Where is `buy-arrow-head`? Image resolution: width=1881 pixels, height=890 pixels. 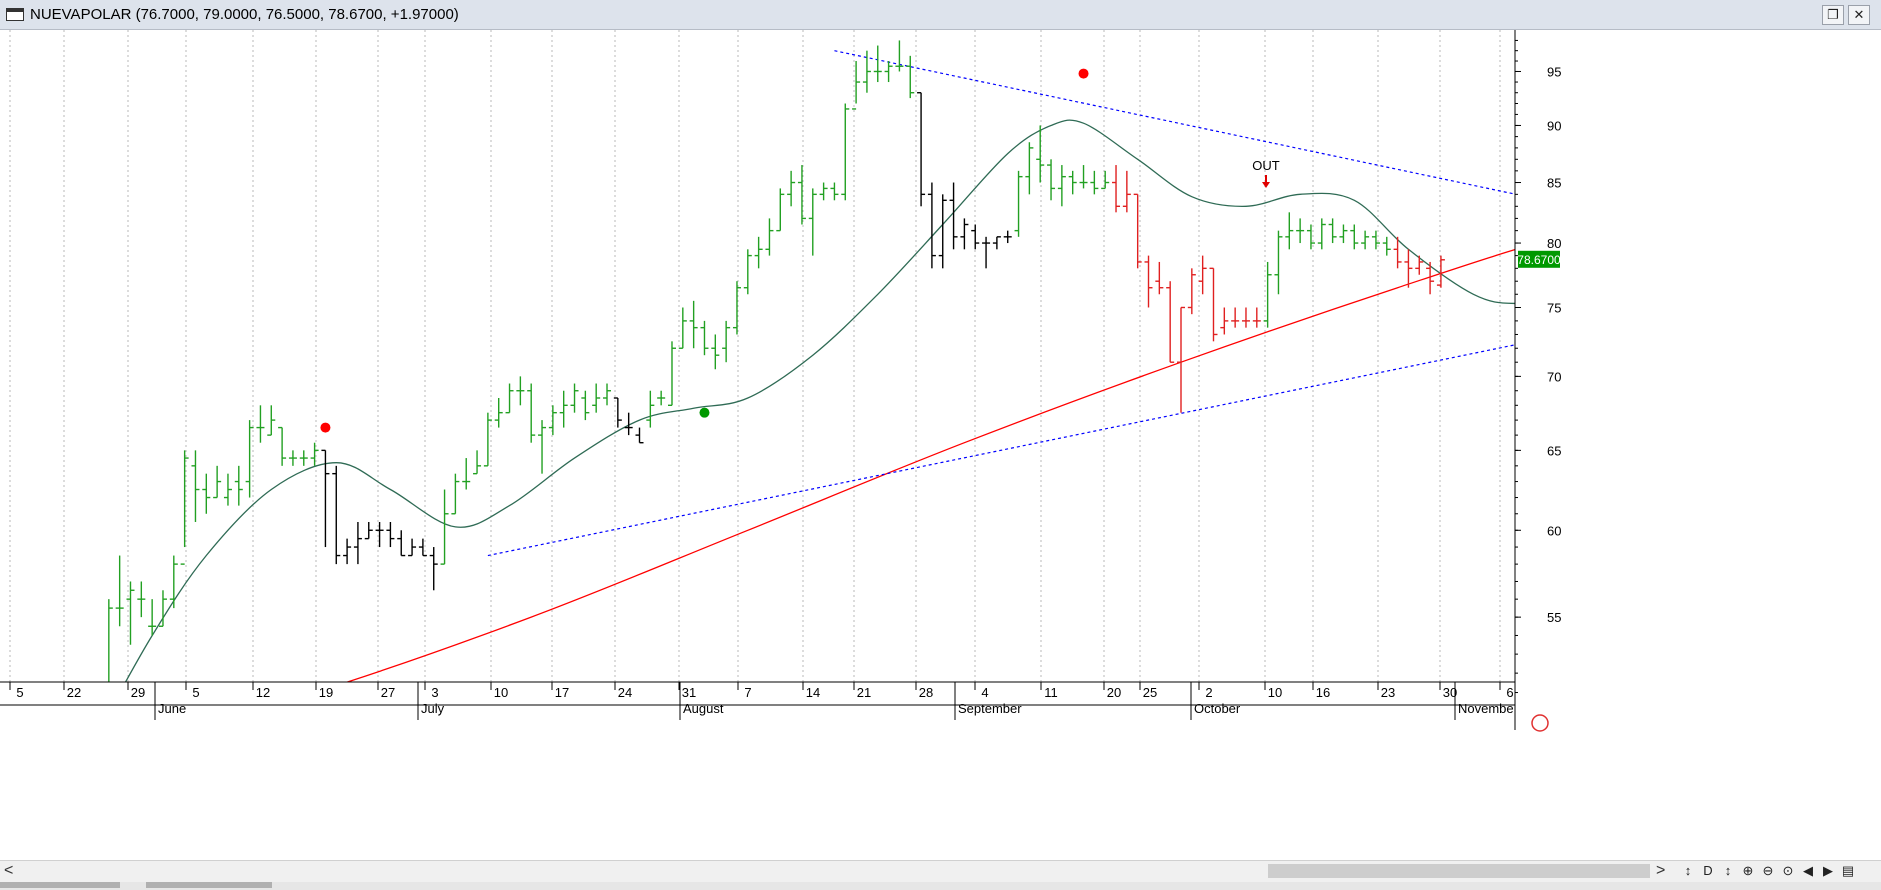 buy-arrow-head is located at coordinates (1520, 239).